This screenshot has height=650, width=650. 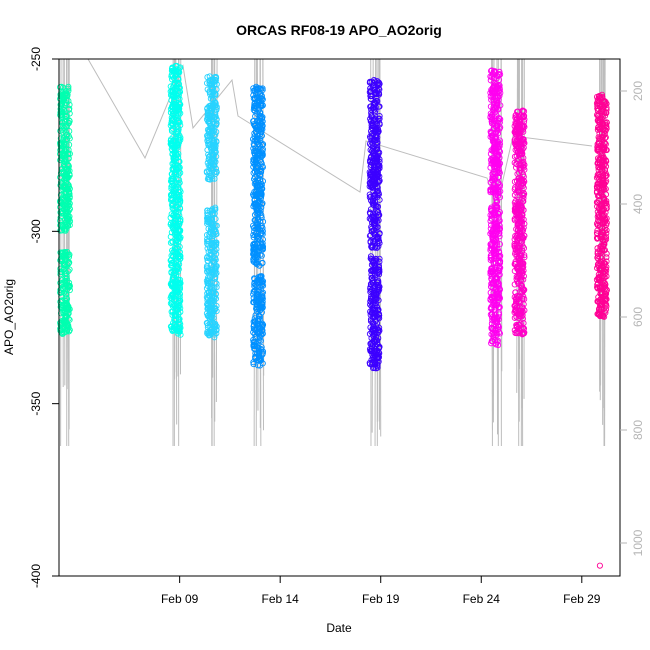 What do you see at coordinates (9, 317) in the screenshot?
I see `y-axis-label: APO_AO2orig` at bounding box center [9, 317].